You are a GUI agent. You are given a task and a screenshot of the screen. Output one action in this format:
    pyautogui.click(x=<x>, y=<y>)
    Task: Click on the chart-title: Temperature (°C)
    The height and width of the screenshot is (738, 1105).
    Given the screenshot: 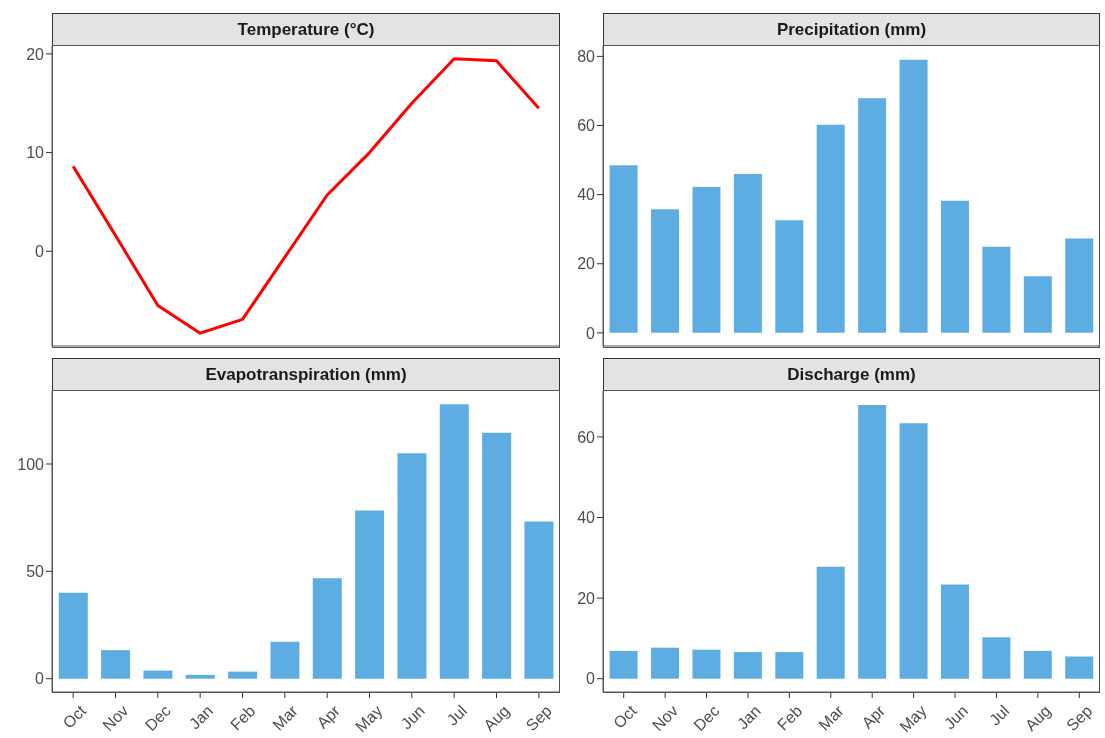 What is the action you would take?
    pyautogui.click(x=306, y=29)
    